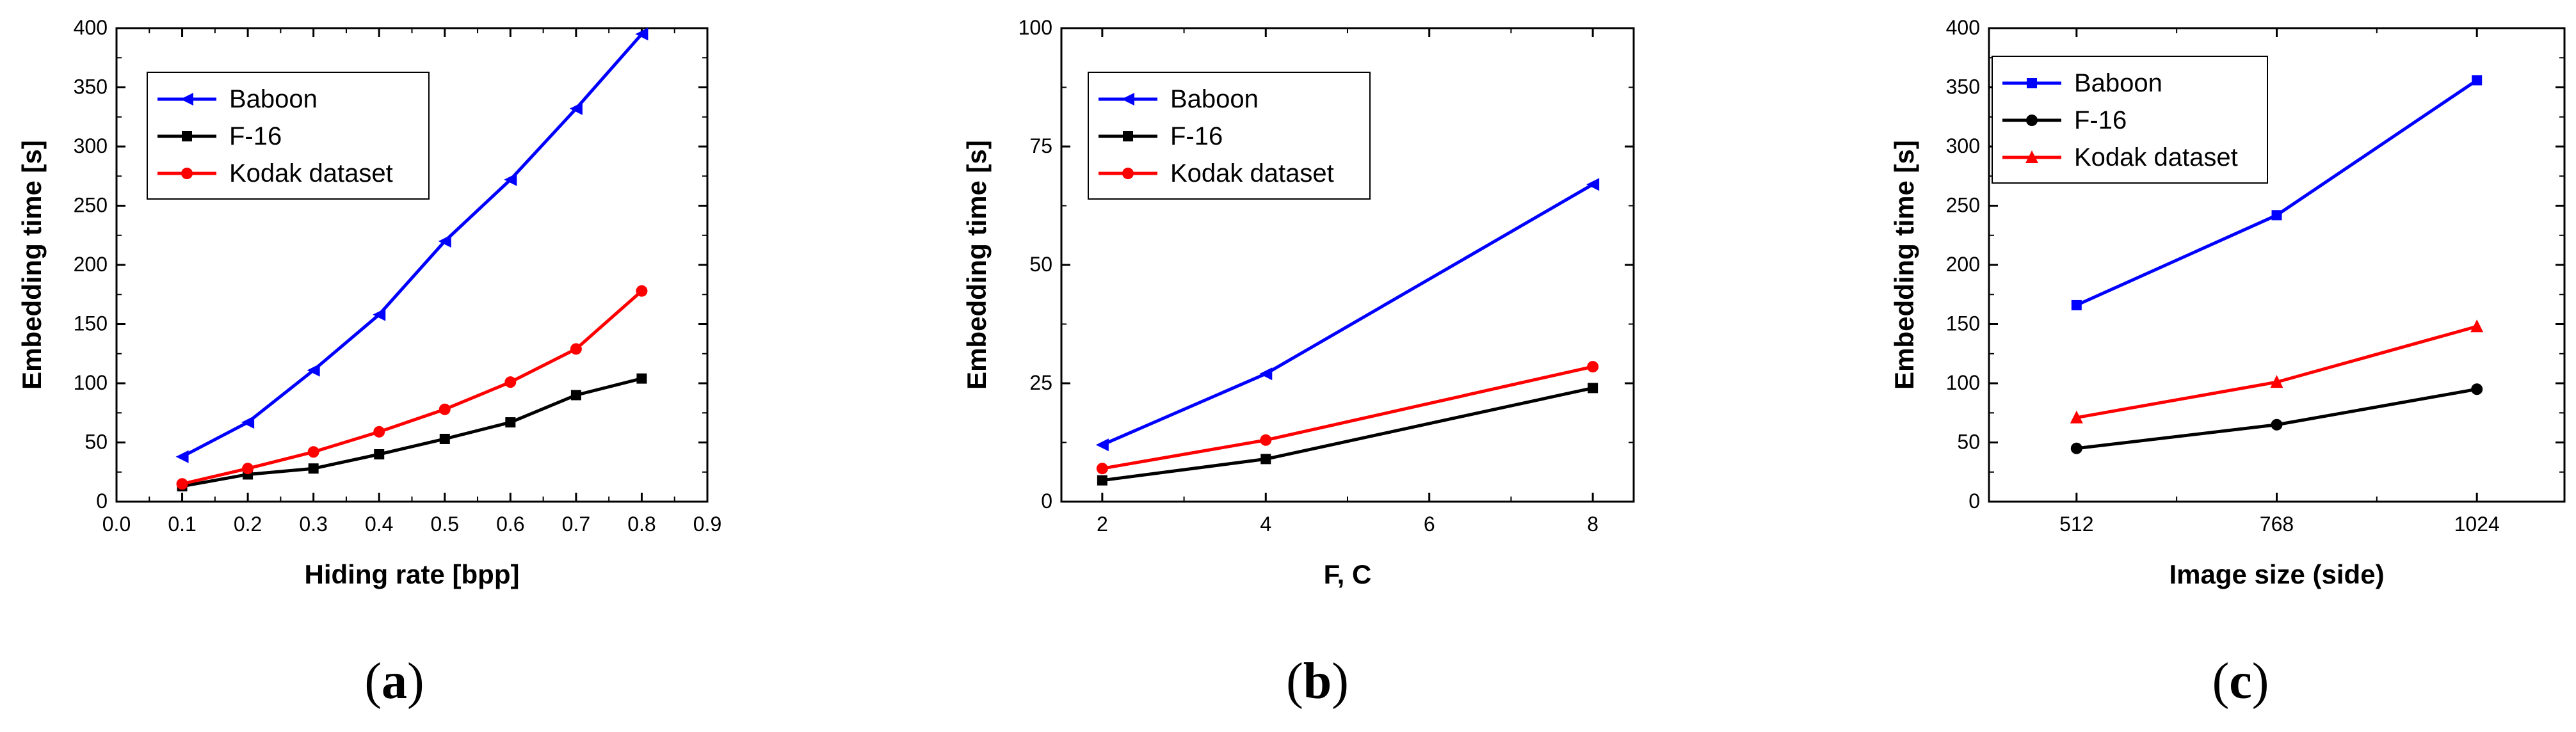 The height and width of the screenshot is (732, 2576). I want to click on x-tick-label: 0.1, so click(182, 524).